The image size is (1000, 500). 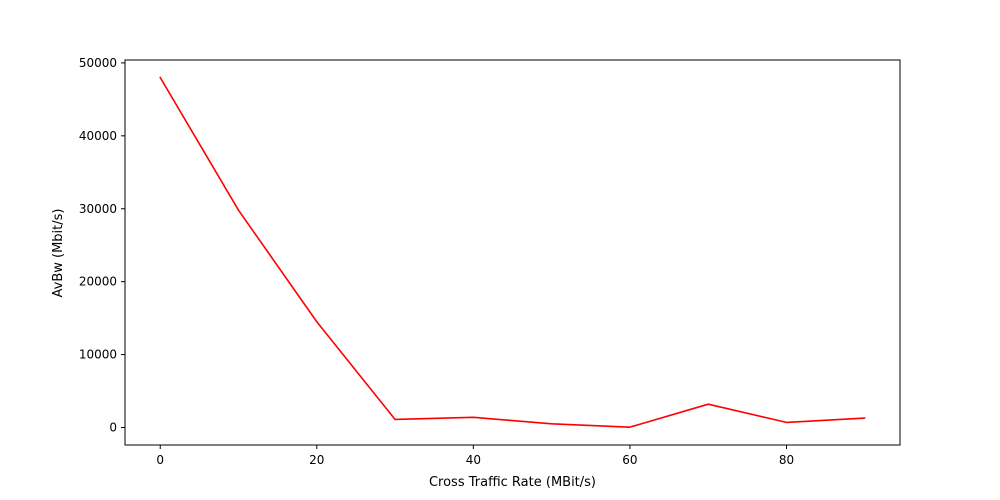 I want to click on x-axis-ticks: 0 20 40 60 80, so click(x=475, y=456).